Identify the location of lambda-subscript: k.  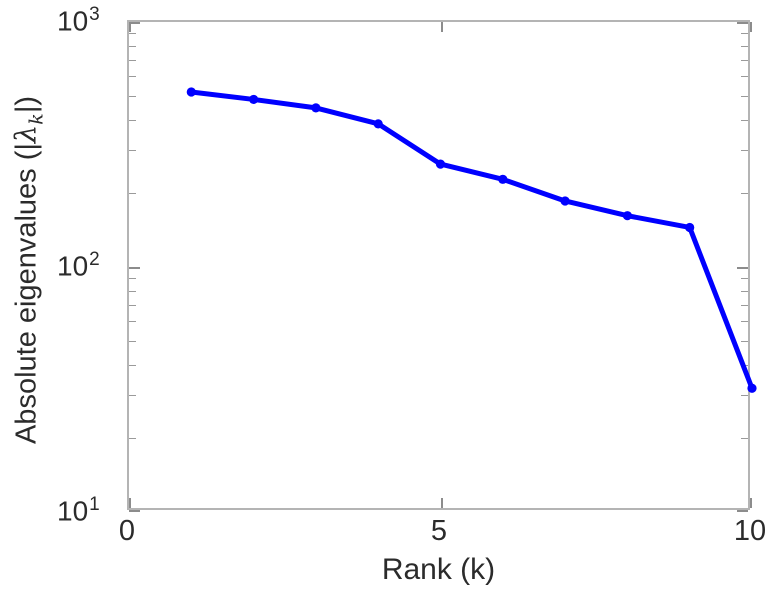
(36, 119).